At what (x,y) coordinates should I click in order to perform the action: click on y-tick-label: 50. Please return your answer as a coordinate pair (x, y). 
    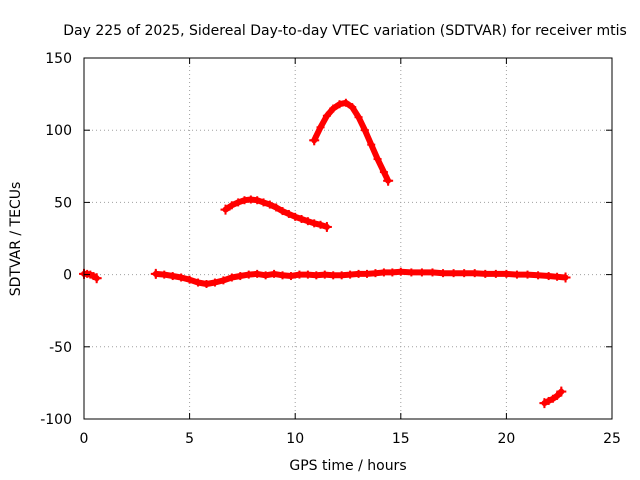
    Looking at the image, I should click on (63, 203).